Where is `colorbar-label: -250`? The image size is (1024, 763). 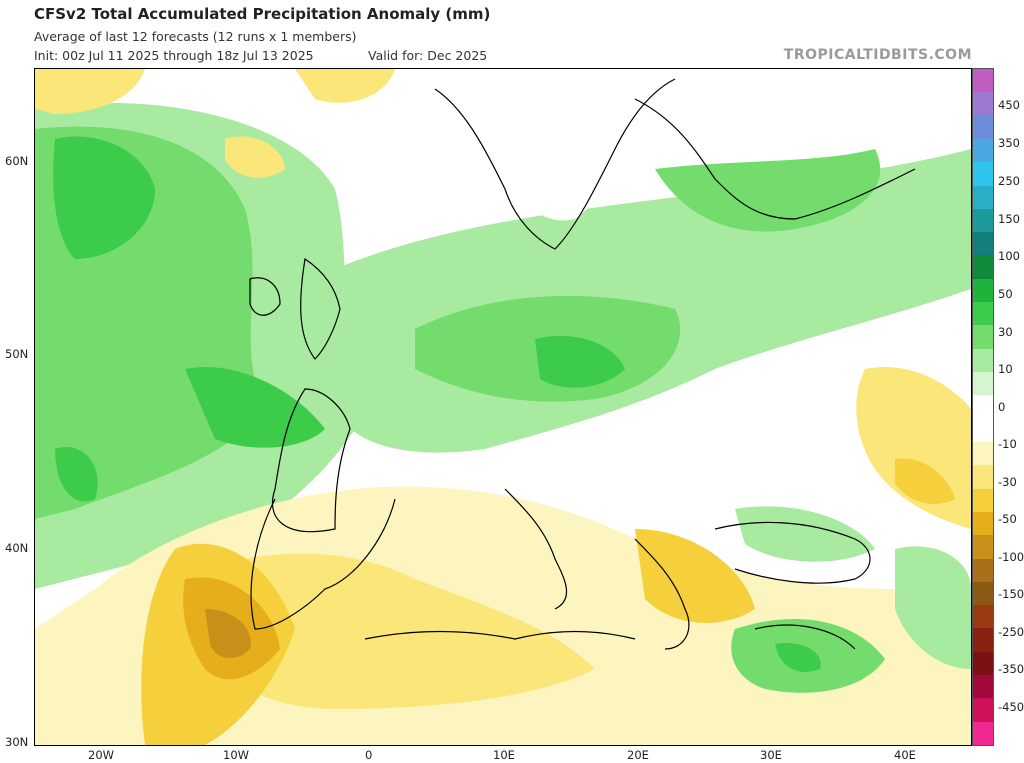 colorbar-label: -250 is located at coordinates (1011, 632).